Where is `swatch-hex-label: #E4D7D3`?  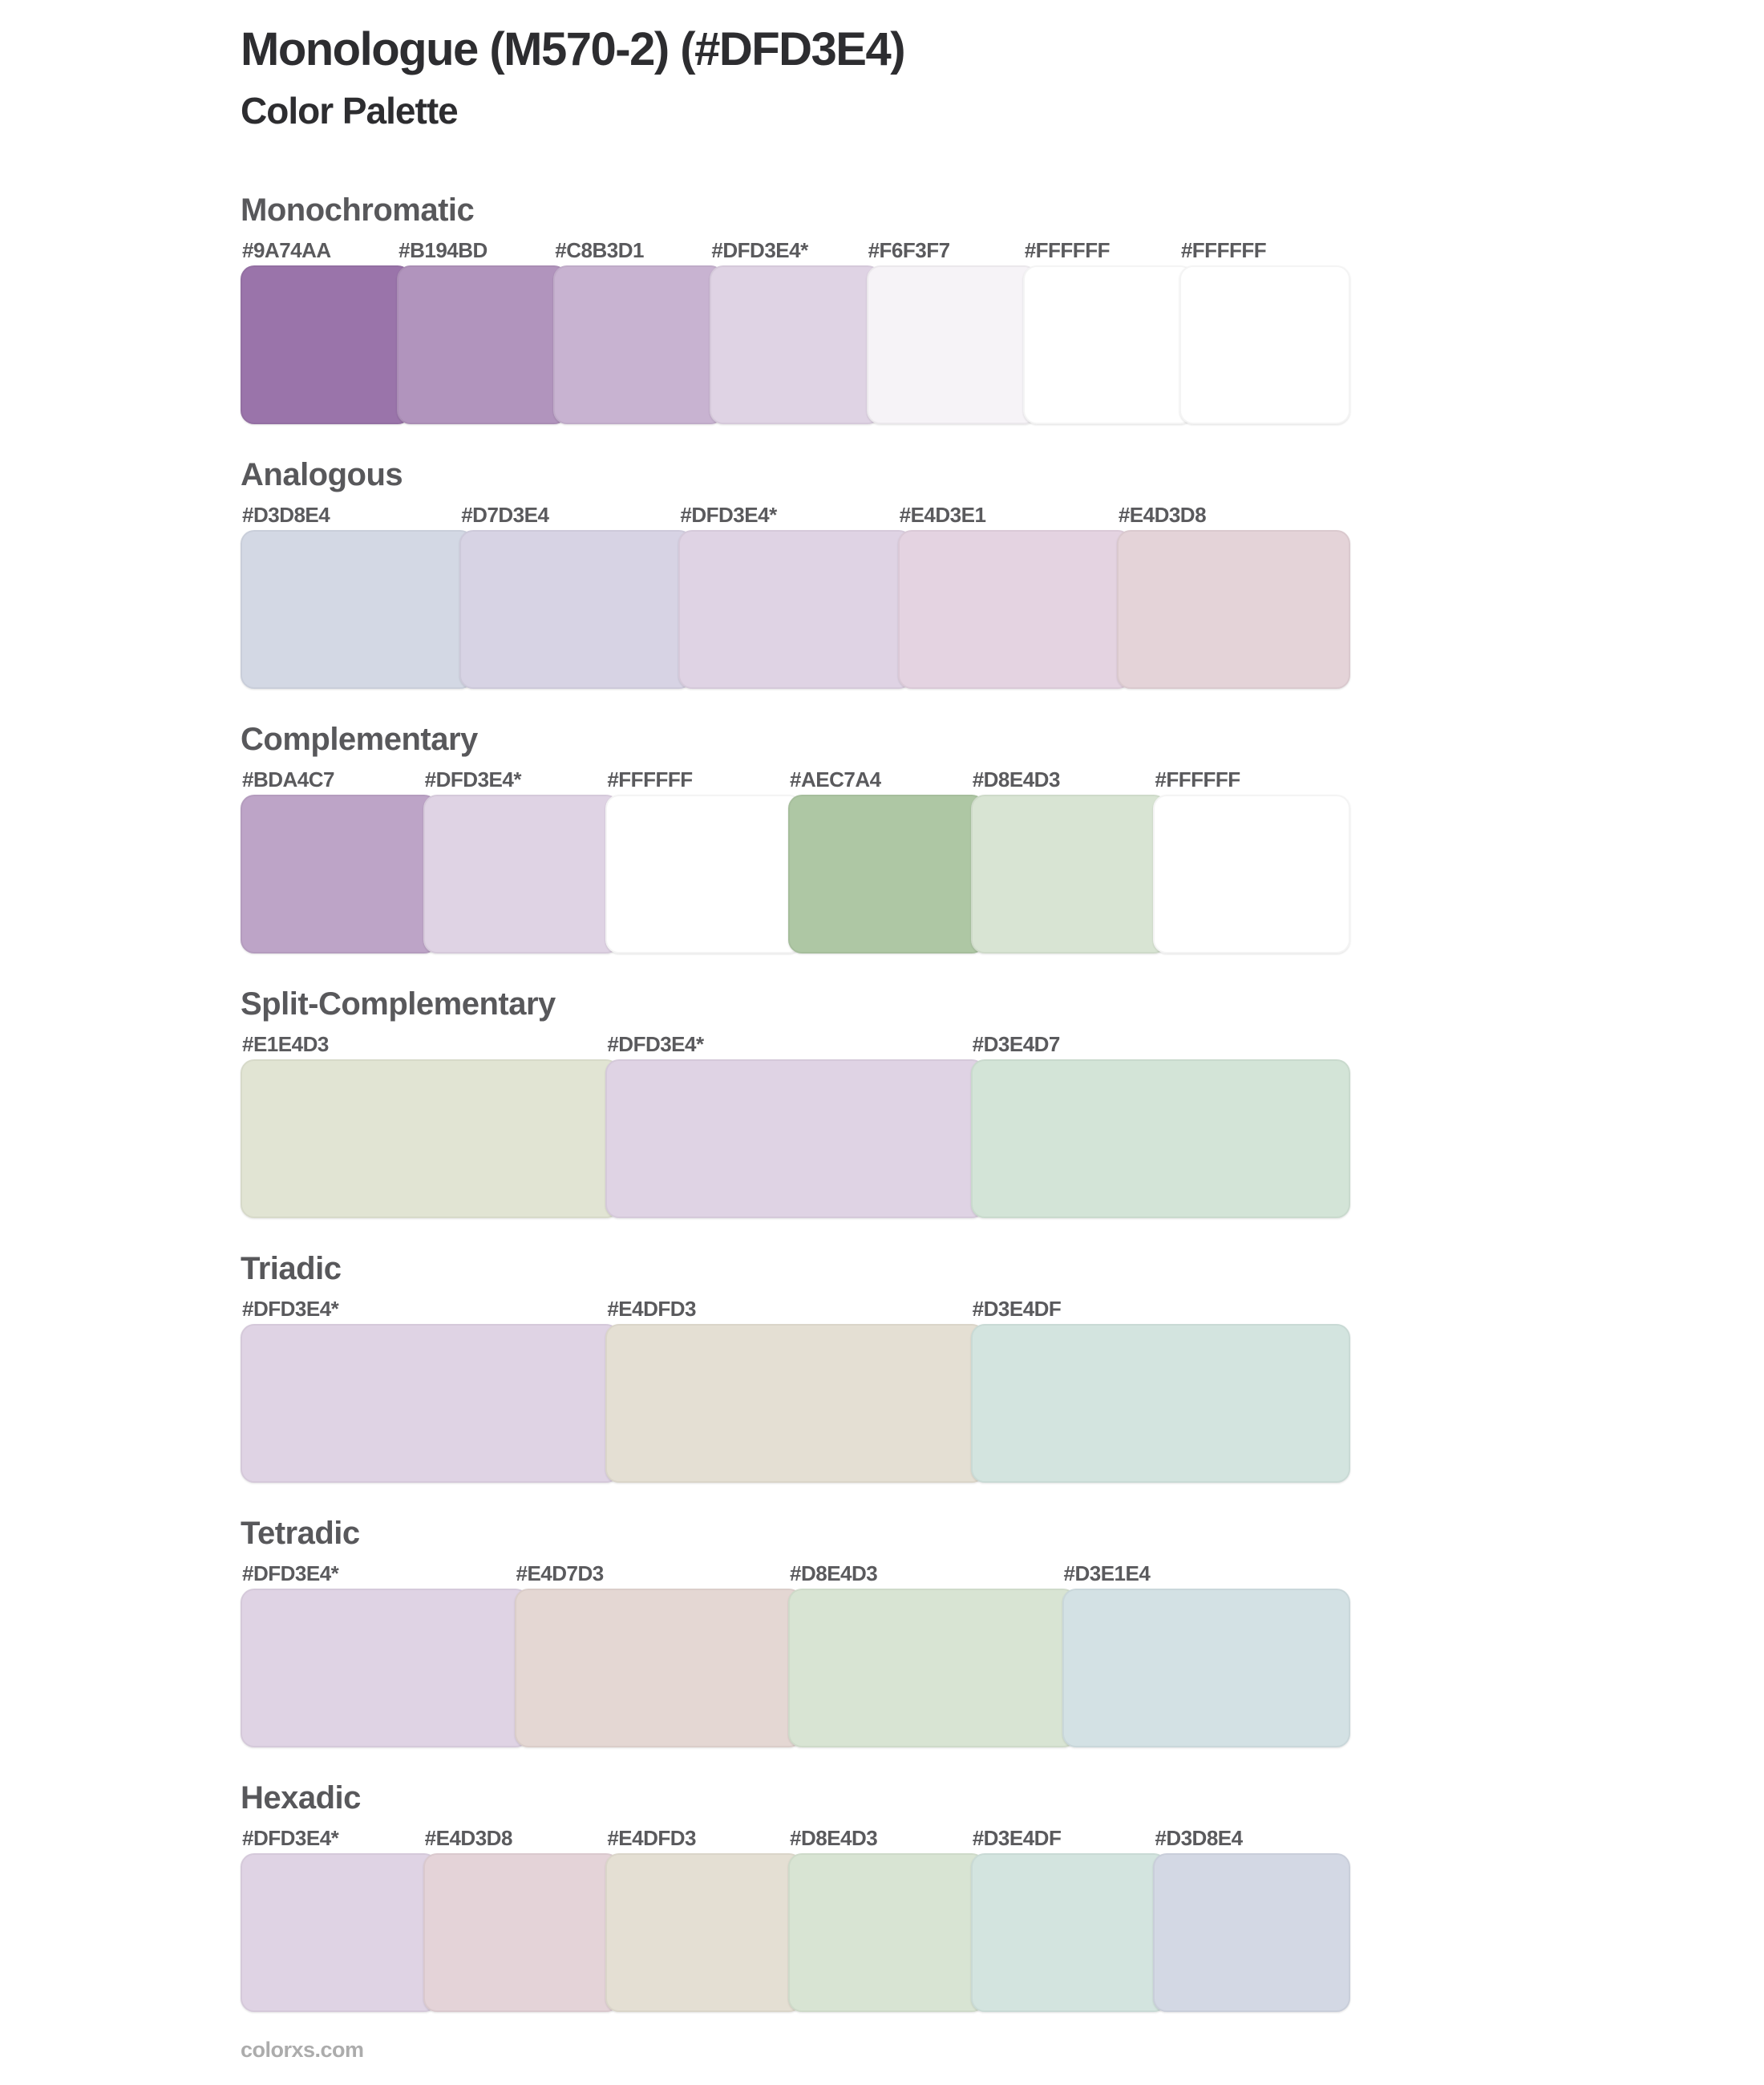 swatch-hex-label: #E4D7D3 is located at coordinates (560, 1573).